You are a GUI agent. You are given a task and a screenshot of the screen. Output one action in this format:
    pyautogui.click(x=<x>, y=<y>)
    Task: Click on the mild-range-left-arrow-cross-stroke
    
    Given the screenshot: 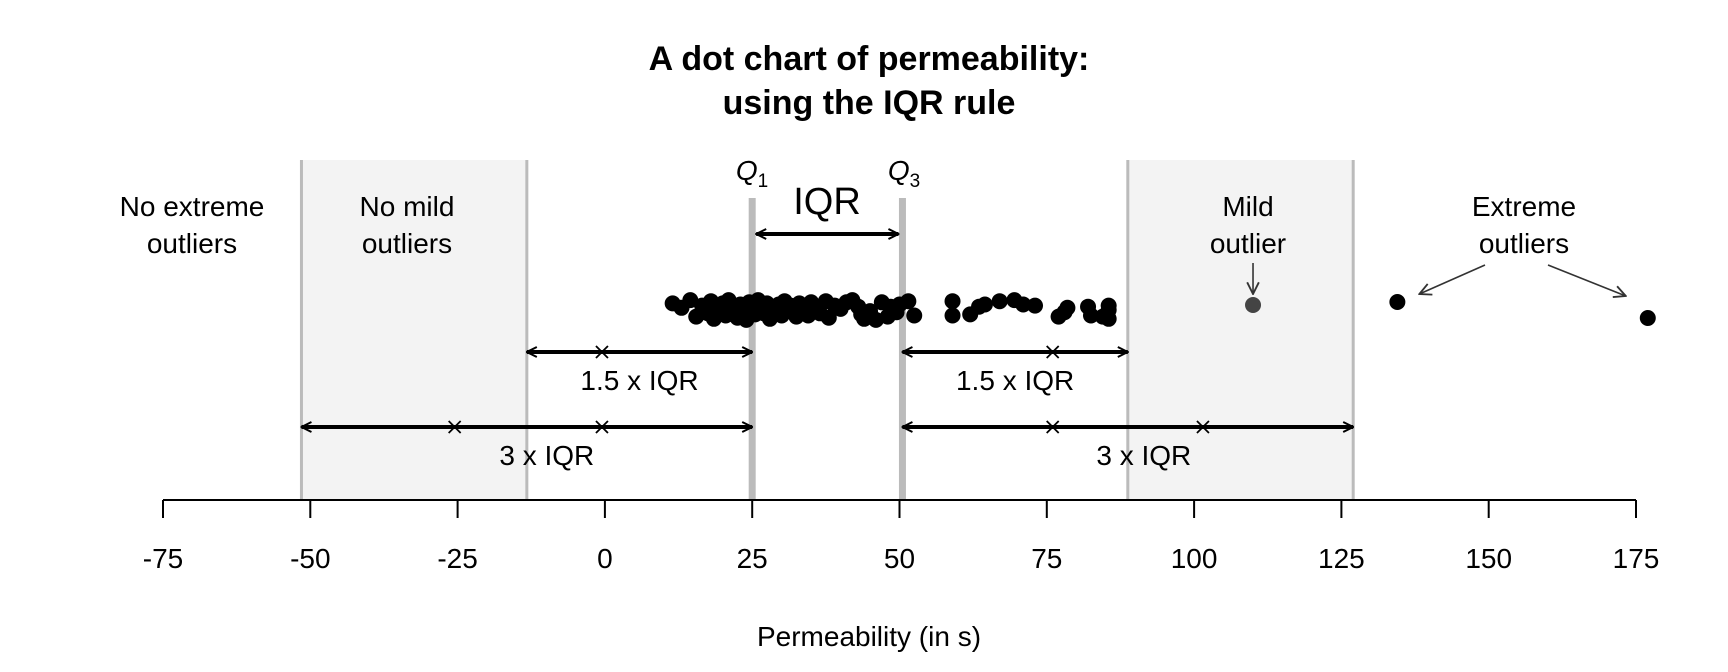 What is the action you would take?
    pyautogui.click(x=602, y=352)
    